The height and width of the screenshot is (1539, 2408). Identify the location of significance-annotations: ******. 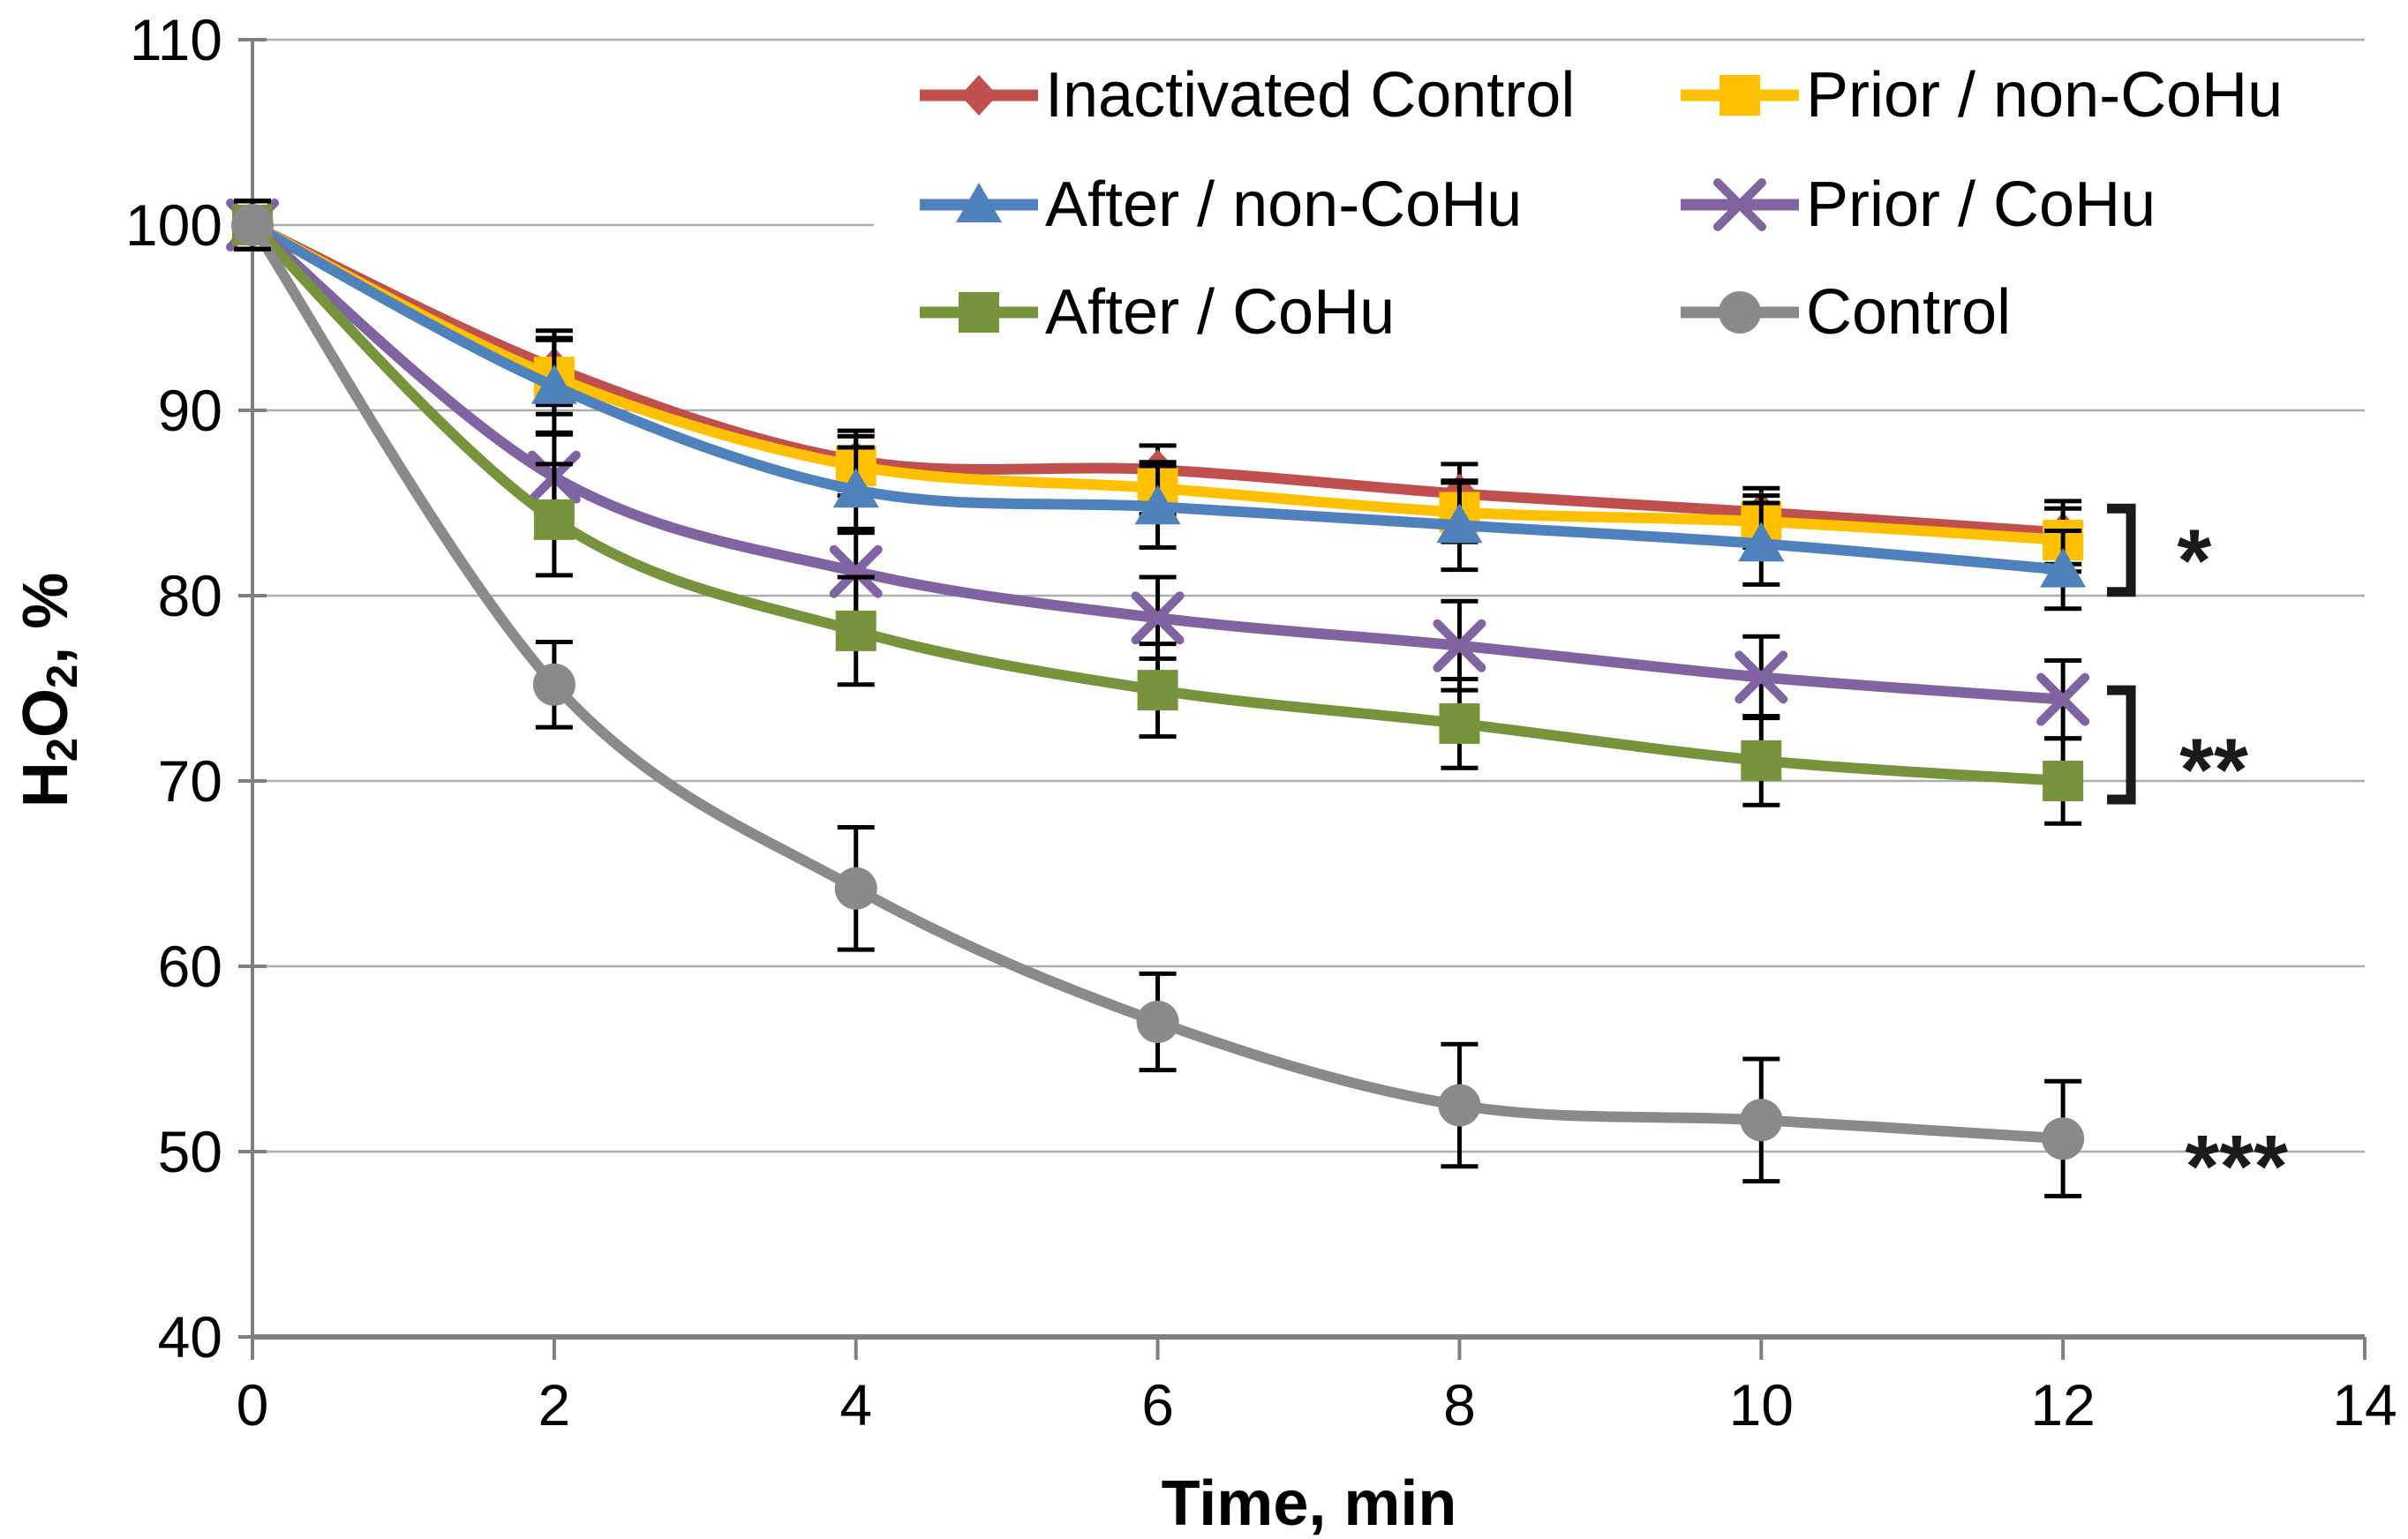
(2197, 859).